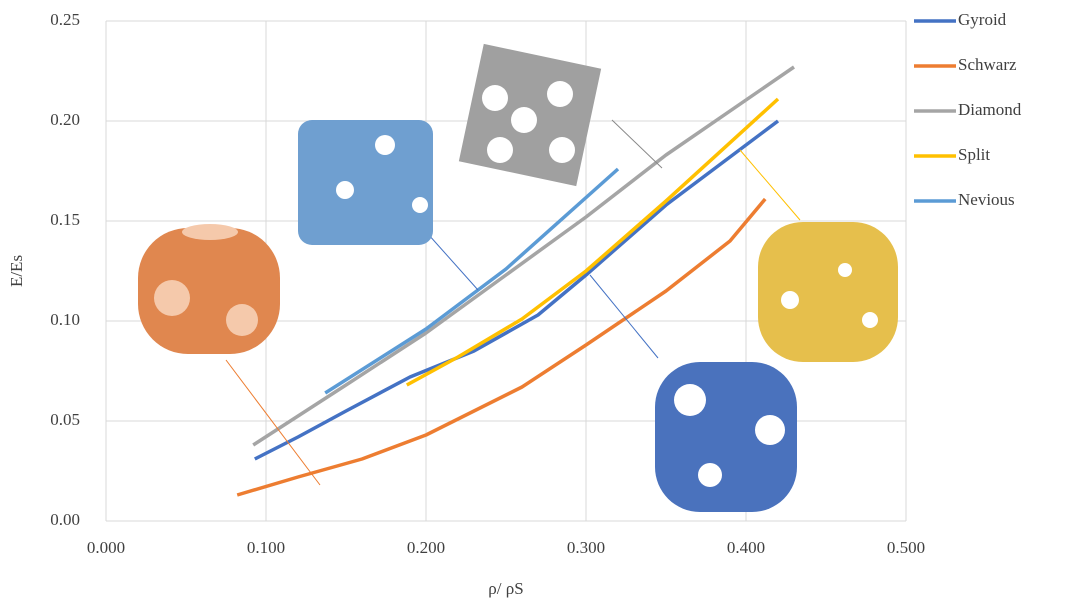 Image resolution: width=1080 pixels, height=612 pixels. Describe the element at coordinates (530, 115) in the screenshot. I see `diamond-image` at that location.